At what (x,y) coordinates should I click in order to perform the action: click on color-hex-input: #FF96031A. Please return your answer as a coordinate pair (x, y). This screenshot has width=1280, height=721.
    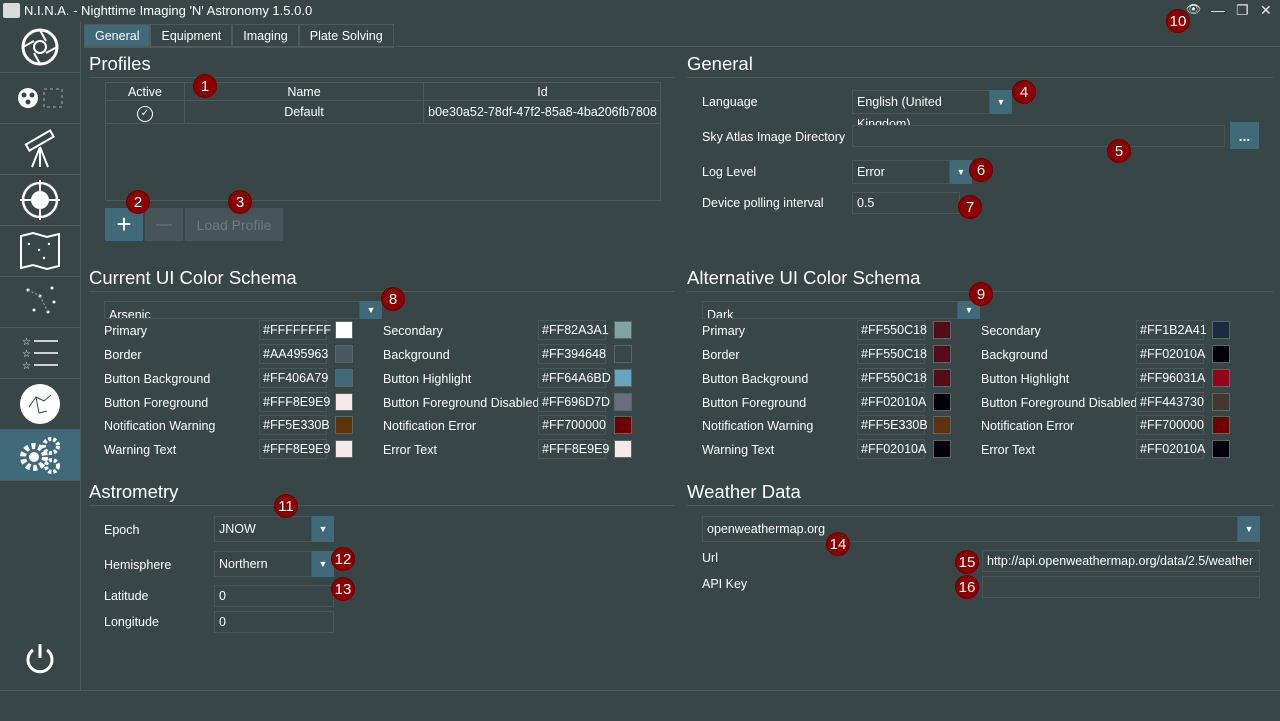
    Looking at the image, I should click on (1170, 378).